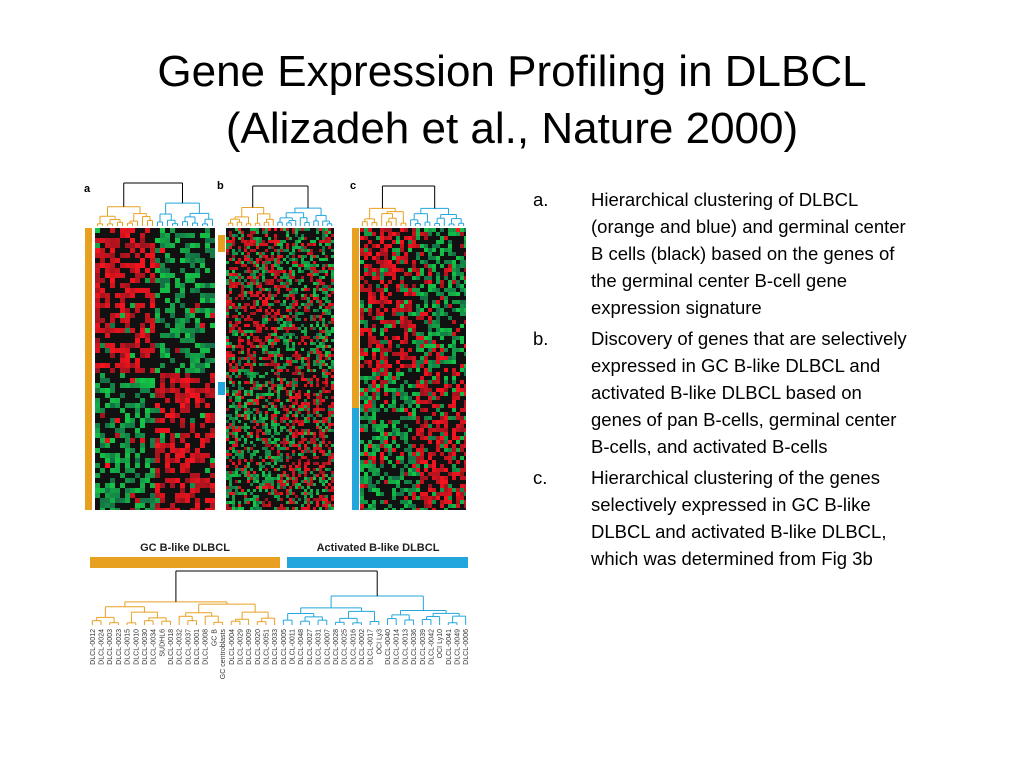  I want to click on dendrogram, so click(279, 597).